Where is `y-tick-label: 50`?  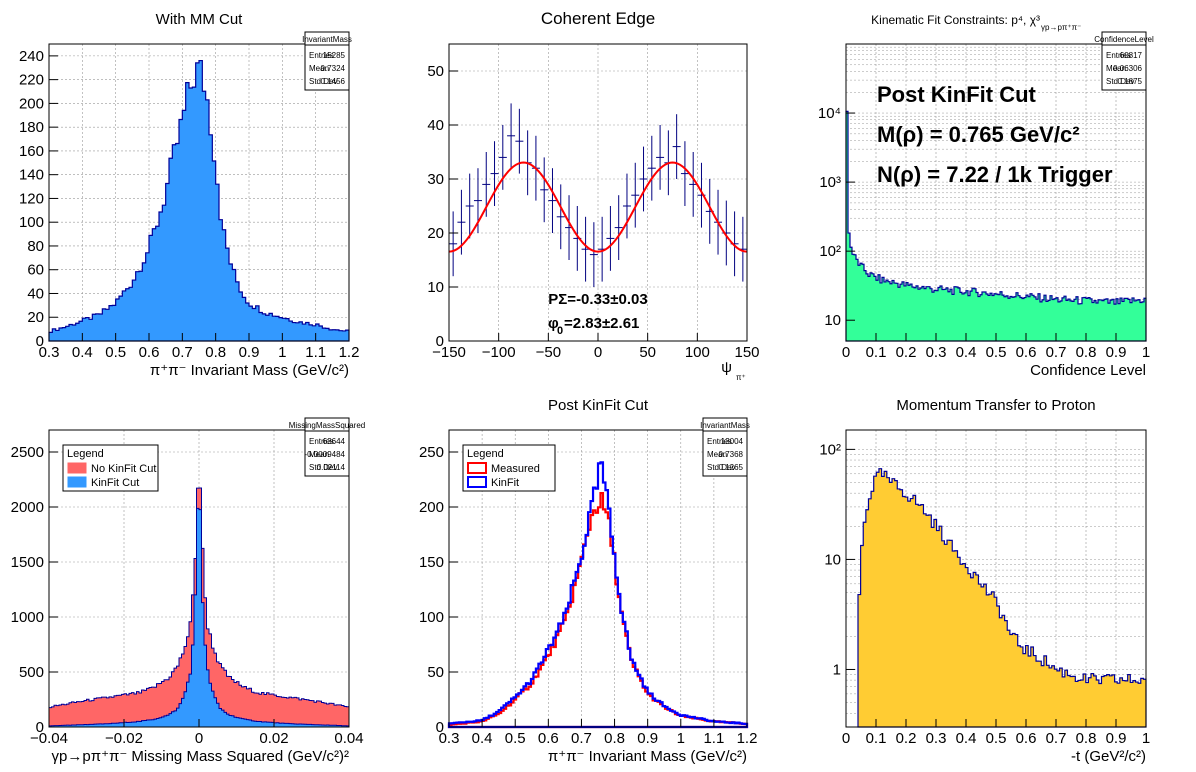
y-tick-label: 50 is located at coordinates (435, 672).